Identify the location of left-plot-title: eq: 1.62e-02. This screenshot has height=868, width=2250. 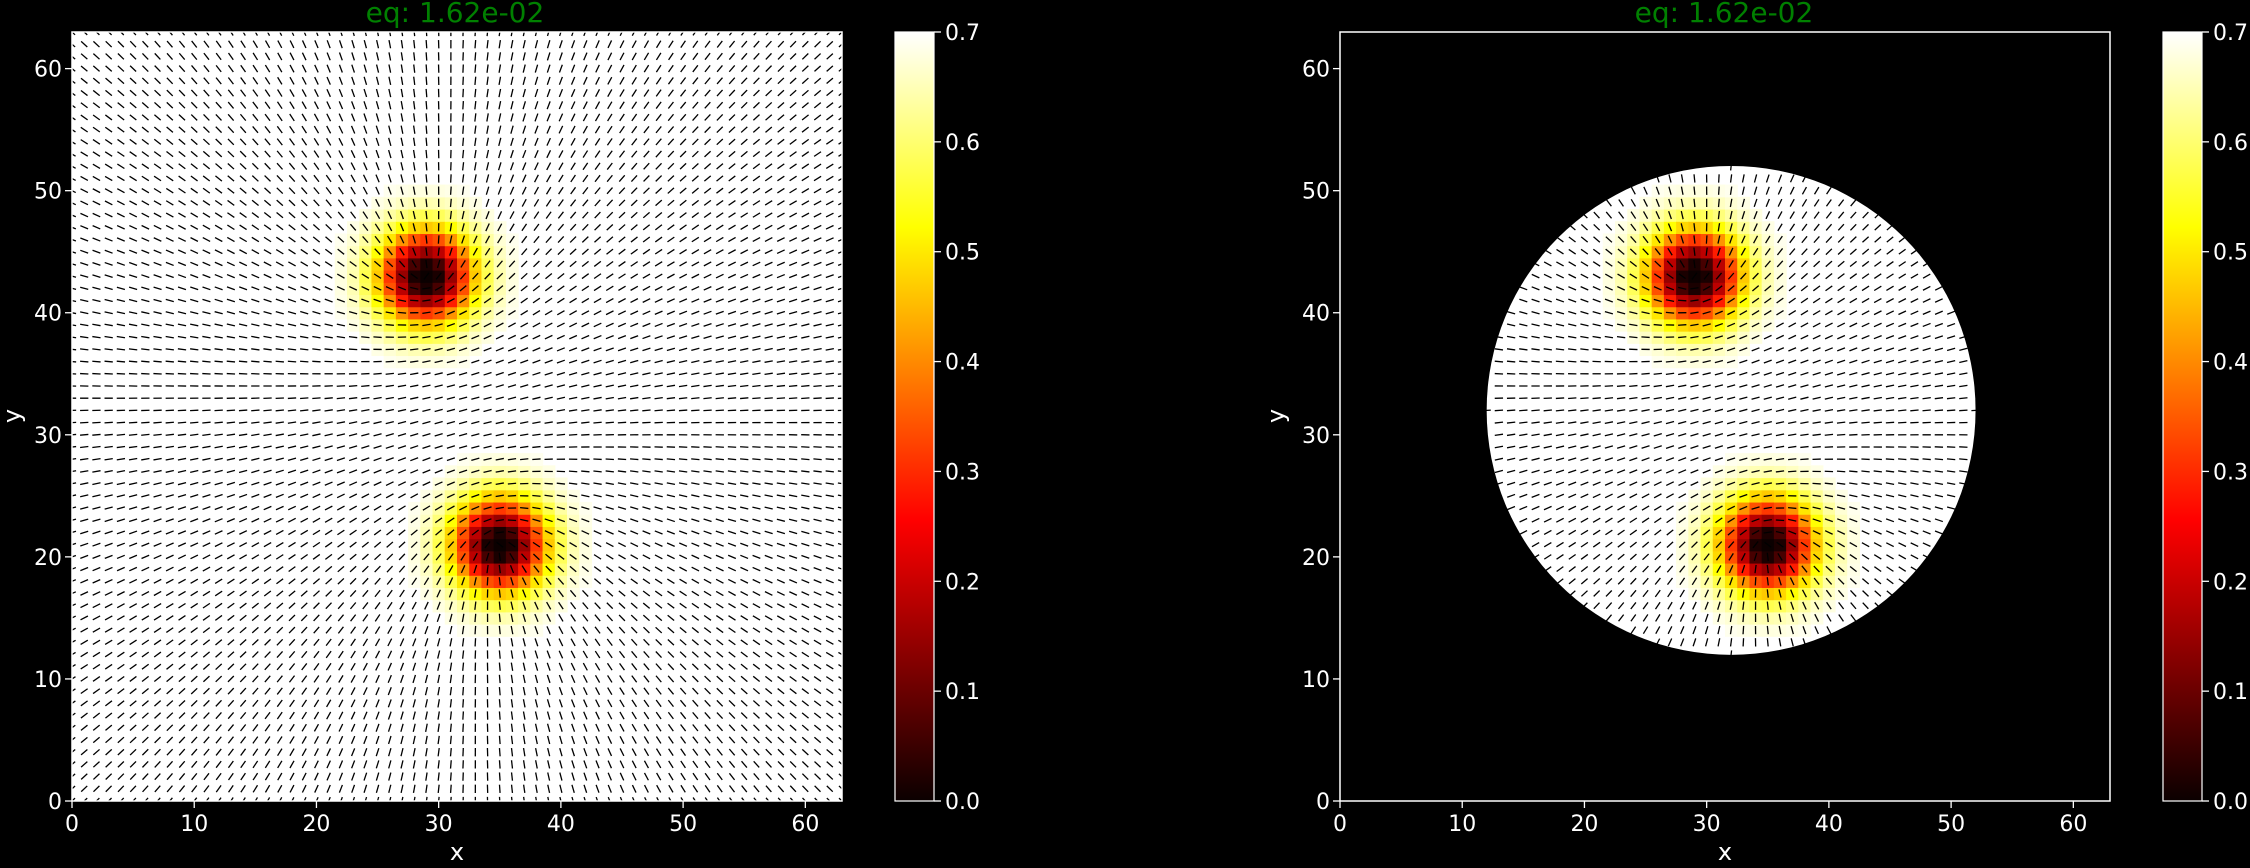
(455, 14).